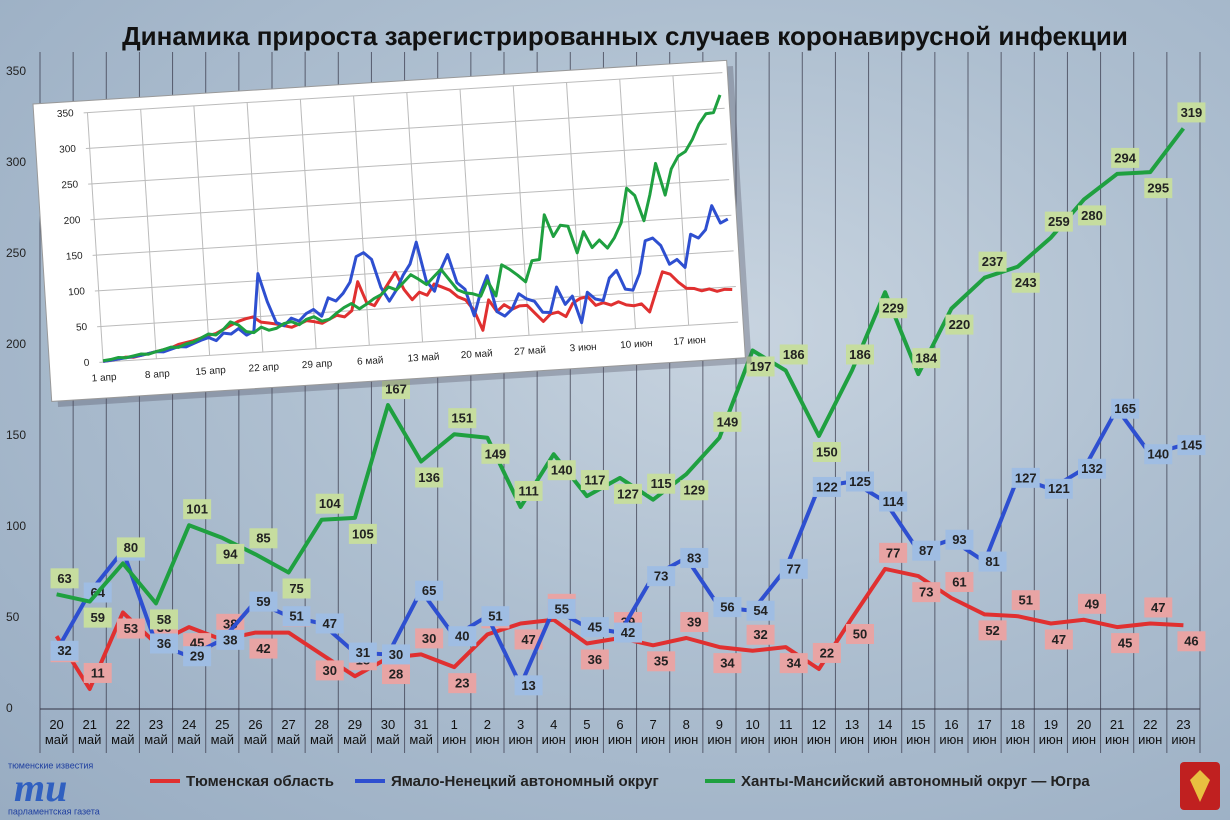 This screenshot has width=1230, height=820. I want to click on data-label: 13, so click(528, 685).